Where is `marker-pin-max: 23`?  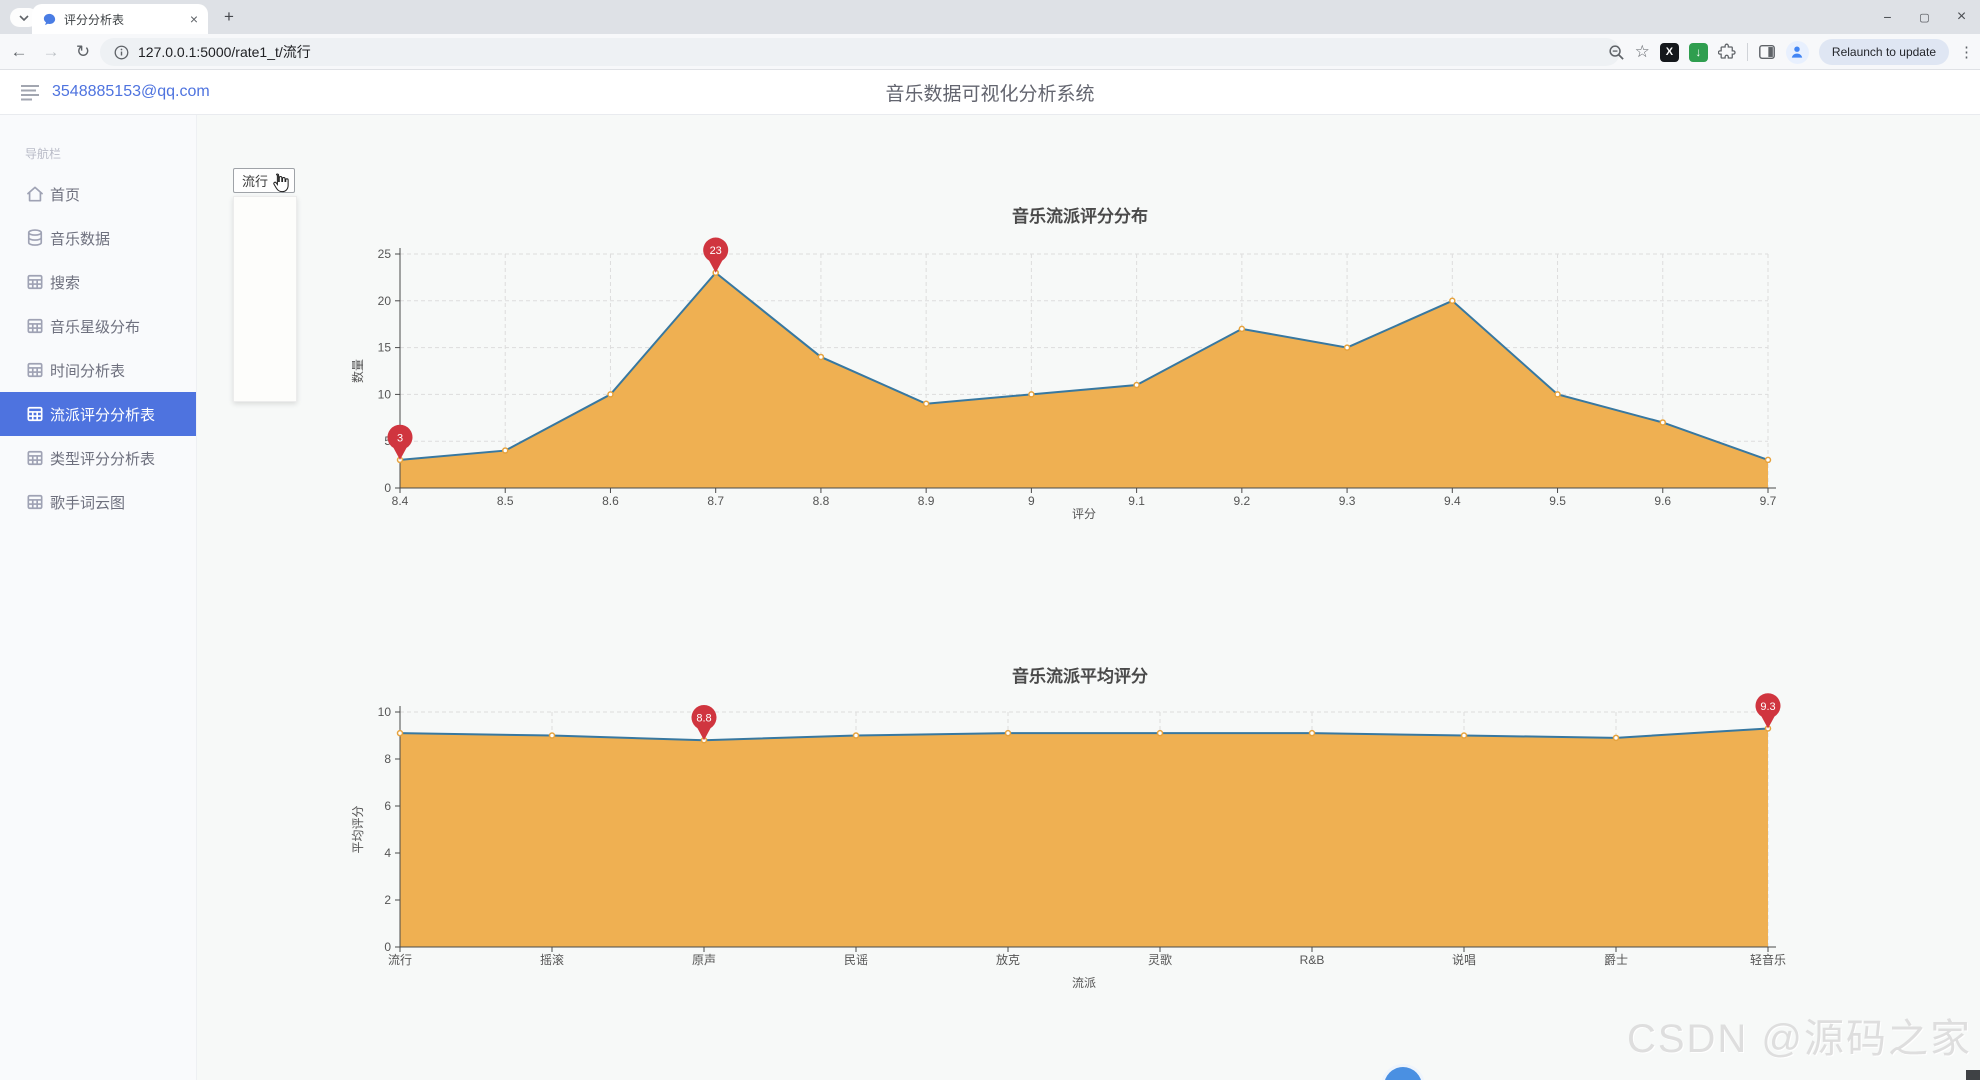
marker-pin-max: 23 is located at coordinates (716, 255).